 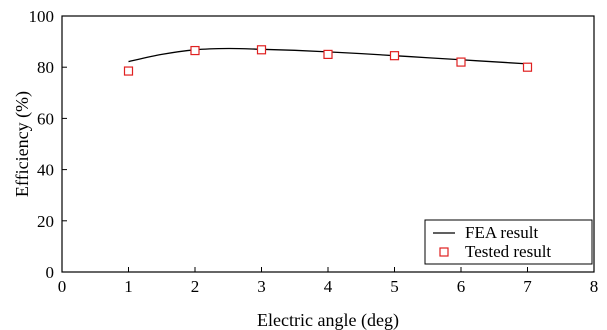 I want to click on y-tick-label: 60, so click(x=45, y=118).